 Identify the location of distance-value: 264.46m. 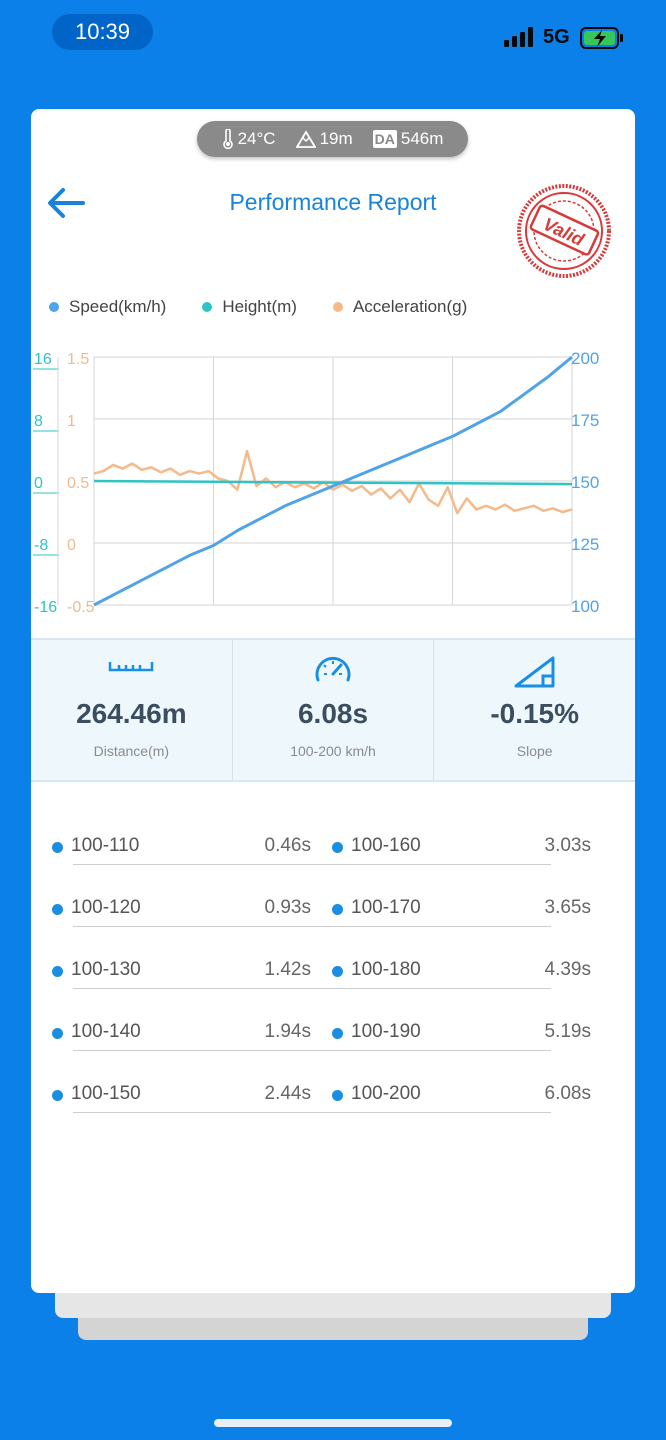
(131, 713).